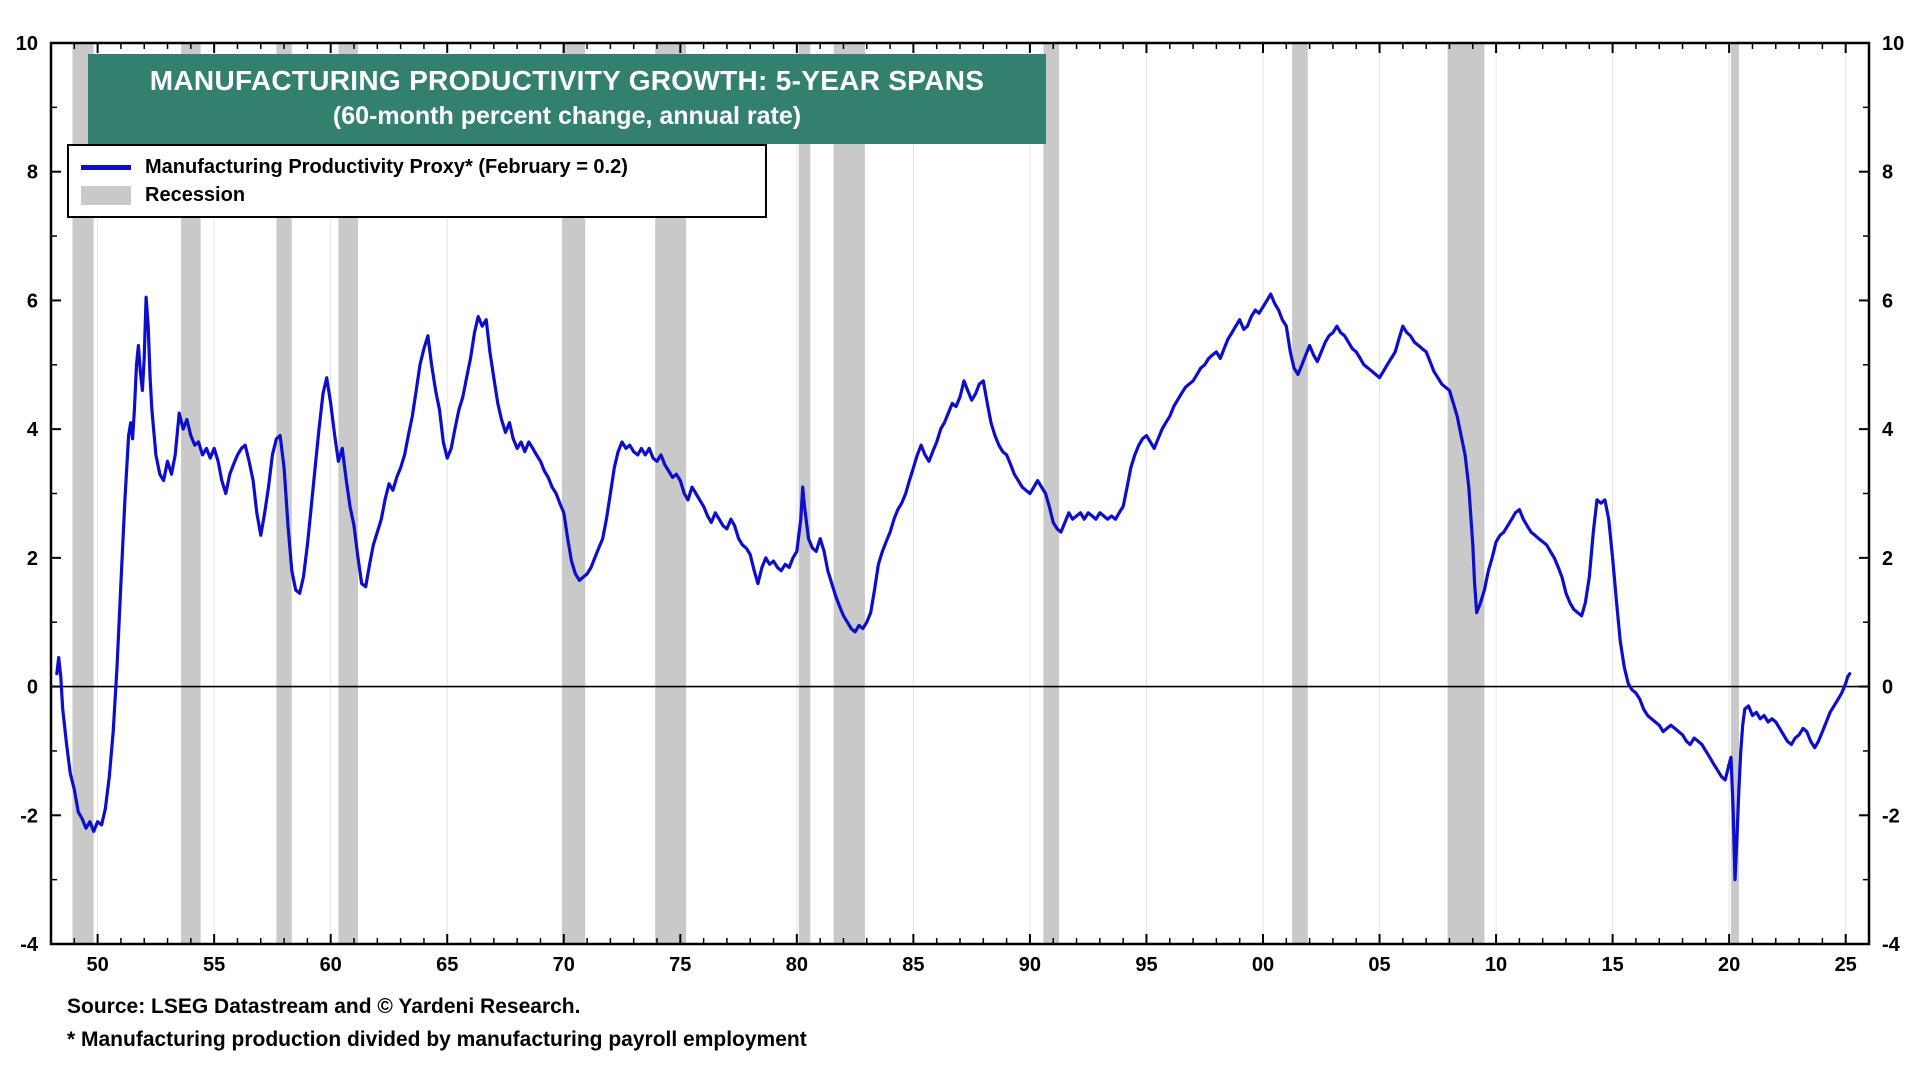 The height and width of the screenshot is (1080, 1920). I want to click on legend-line-swatch-icon, so click(106, 167).